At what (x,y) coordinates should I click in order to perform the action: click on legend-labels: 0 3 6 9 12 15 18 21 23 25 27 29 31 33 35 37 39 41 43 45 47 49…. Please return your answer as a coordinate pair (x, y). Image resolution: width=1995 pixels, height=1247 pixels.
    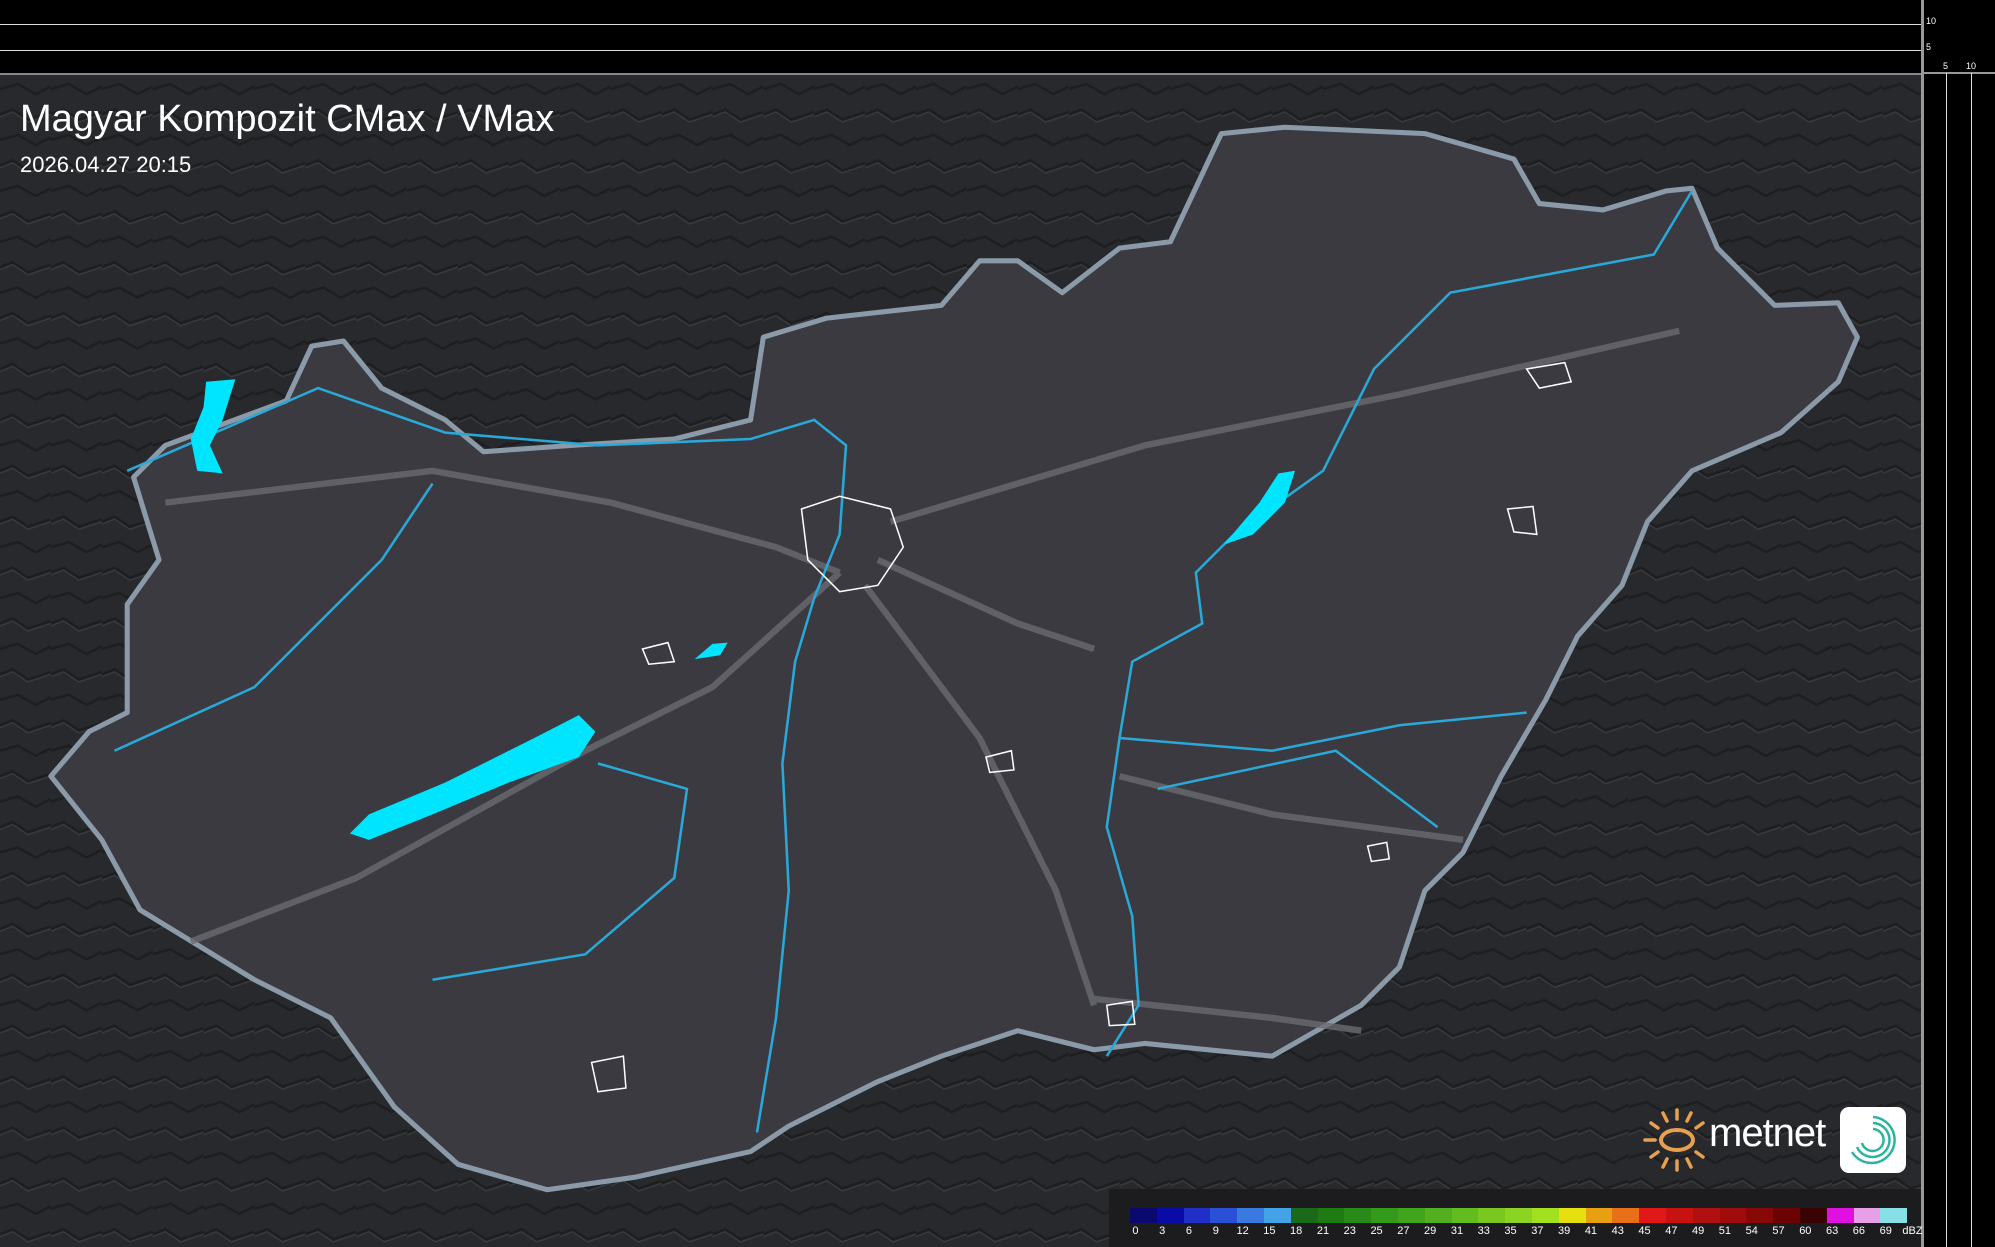
    Looking at the image, I should click on (1524, 1231).